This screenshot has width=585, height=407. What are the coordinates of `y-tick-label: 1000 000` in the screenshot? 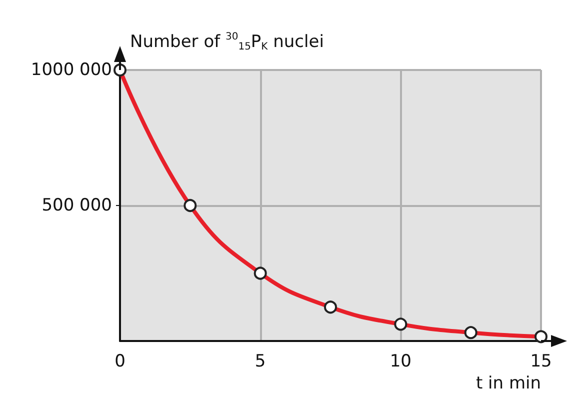 It's located at (71, 70).